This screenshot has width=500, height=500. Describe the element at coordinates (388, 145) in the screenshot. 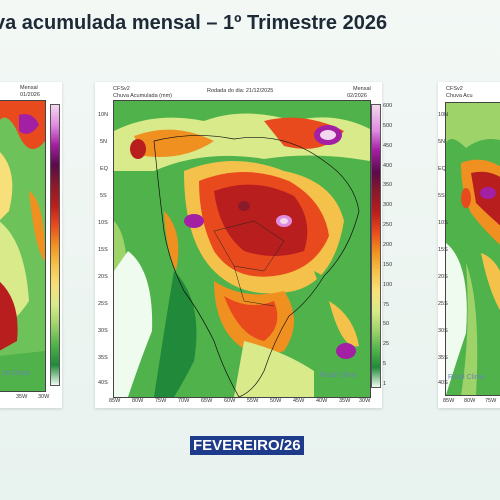

I see `colorbar-tick: 450` at that location.